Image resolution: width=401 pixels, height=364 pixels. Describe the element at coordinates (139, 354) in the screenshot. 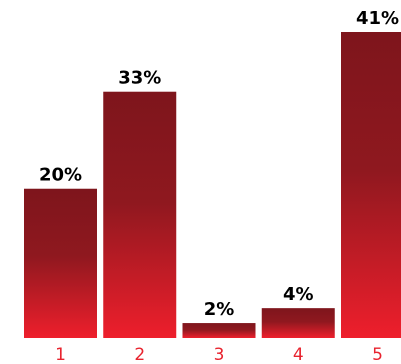

I see `x-tick-label-2: 2` at that location.